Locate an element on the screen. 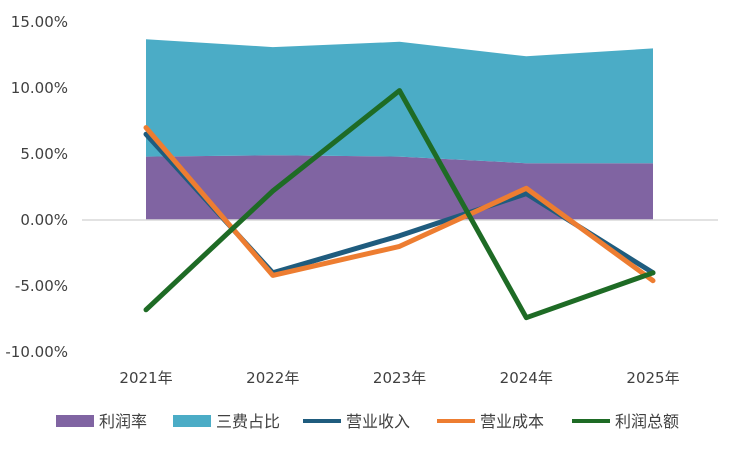 The height and width of the screenshot is (450, 750). legend-item: 营业收入 is located at coordinates (356, 421).